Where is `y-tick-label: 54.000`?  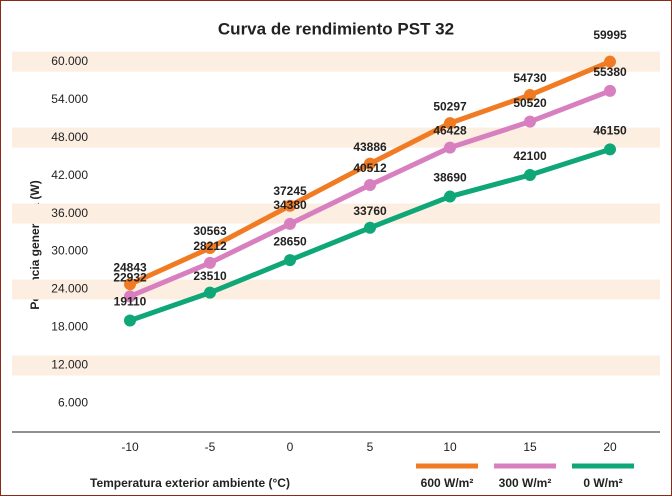
y-tick-label: 54.000 is located at coordinates (69, 99).